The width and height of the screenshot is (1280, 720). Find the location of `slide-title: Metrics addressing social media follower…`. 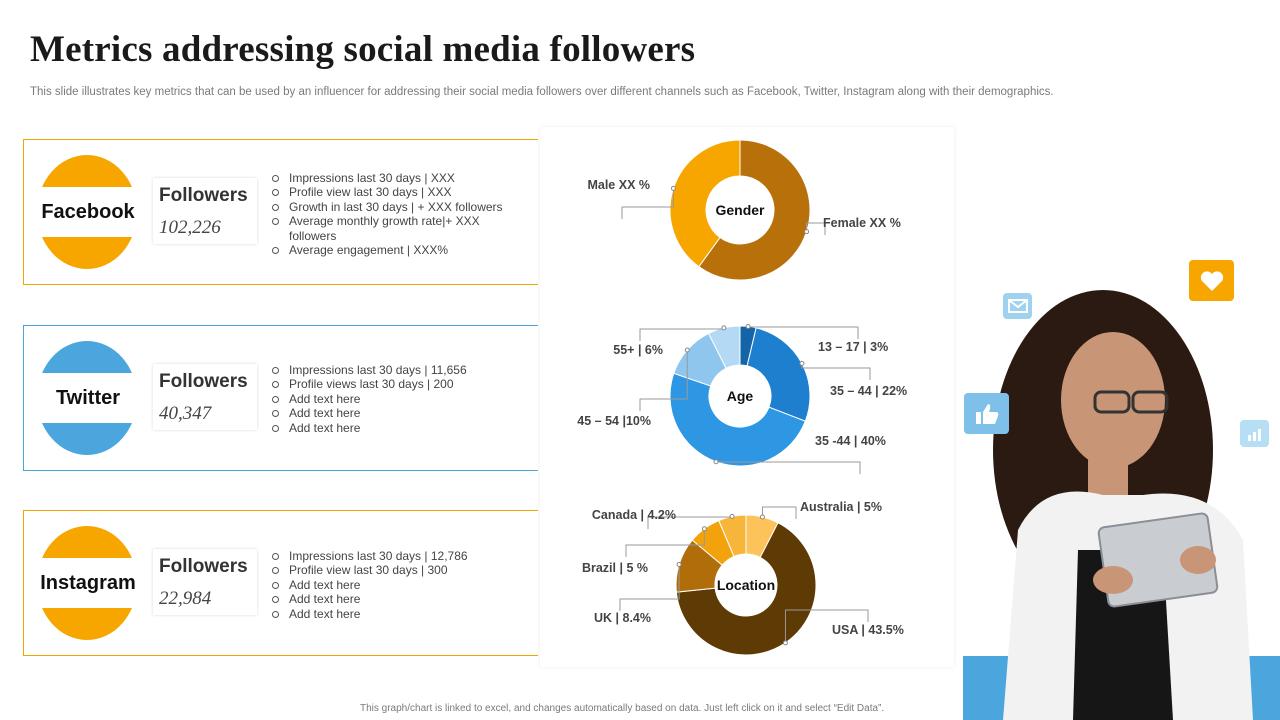

slide-title: Metrics addressing social media follower… is located at coordinates (363, 49).